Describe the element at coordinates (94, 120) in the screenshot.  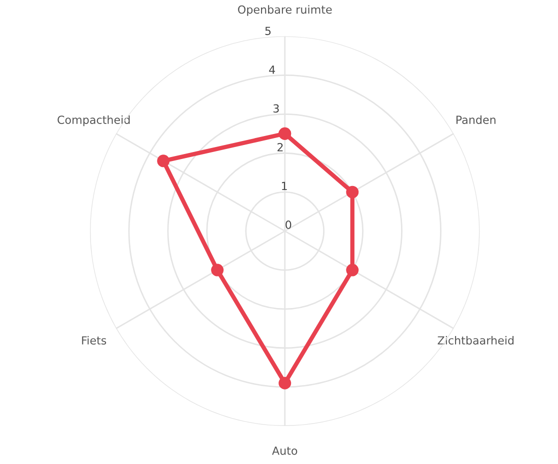
I see `spoke-label: Compactheid` at that location.